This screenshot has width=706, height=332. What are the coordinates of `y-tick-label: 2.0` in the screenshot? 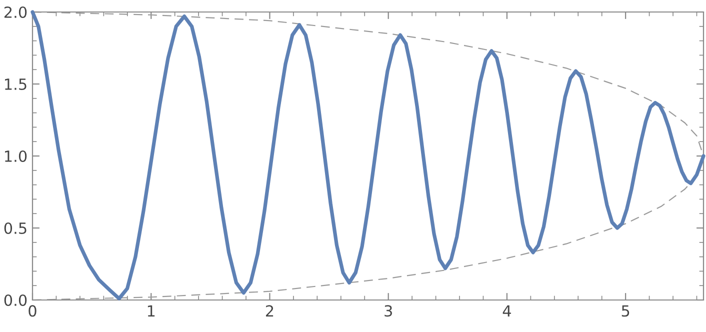 It's located at (15, 12).